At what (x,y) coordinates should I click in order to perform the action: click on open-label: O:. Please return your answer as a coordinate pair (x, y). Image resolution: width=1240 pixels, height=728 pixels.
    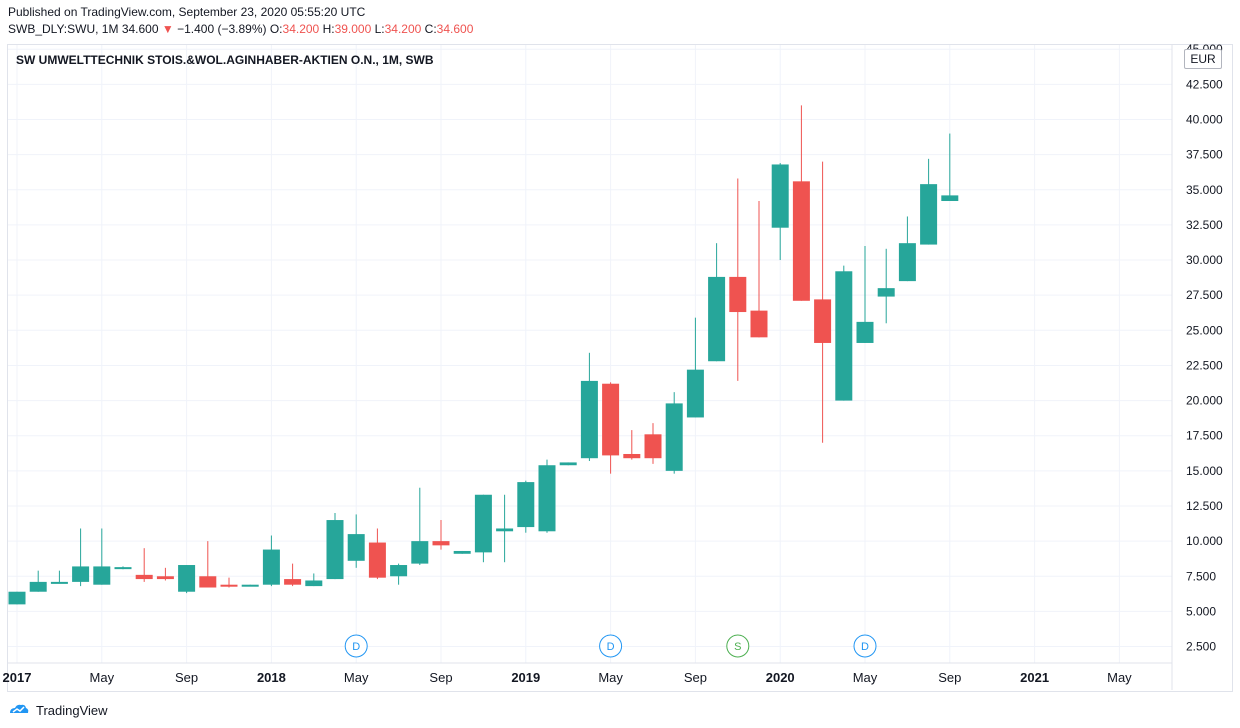
    Looking at the image, I should click on (276, 29).